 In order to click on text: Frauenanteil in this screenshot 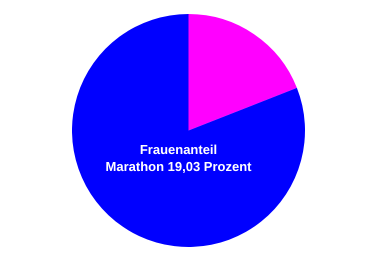, I will do `click(179, 150)`.